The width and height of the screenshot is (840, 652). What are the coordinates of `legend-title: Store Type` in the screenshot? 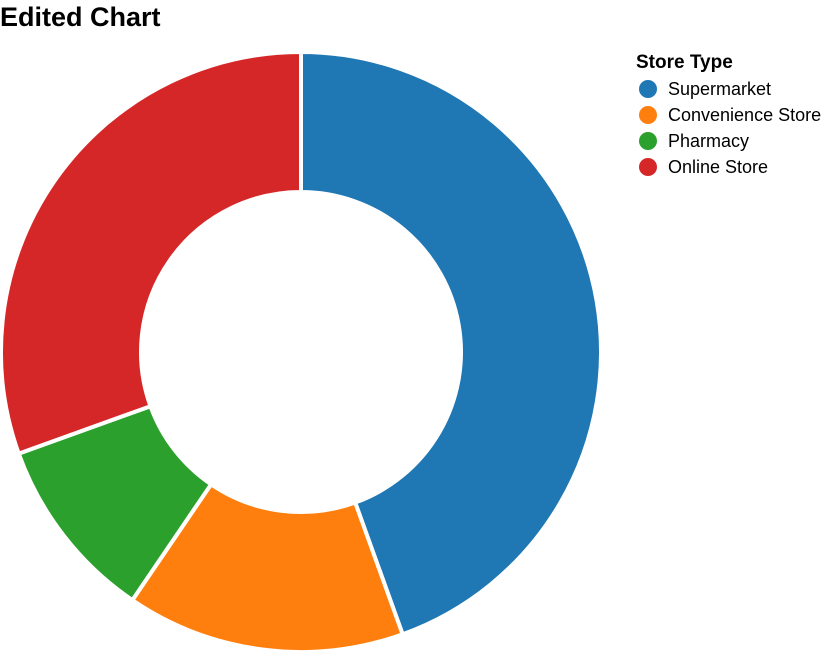 It's located at (684, 62).